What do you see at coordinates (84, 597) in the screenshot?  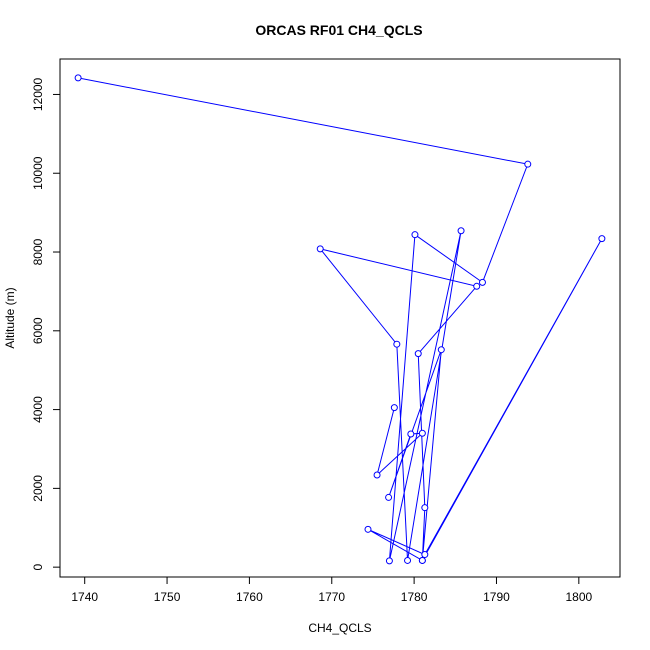 I see `x-tick-label-0: 1740` at bounding box center [84, 597].